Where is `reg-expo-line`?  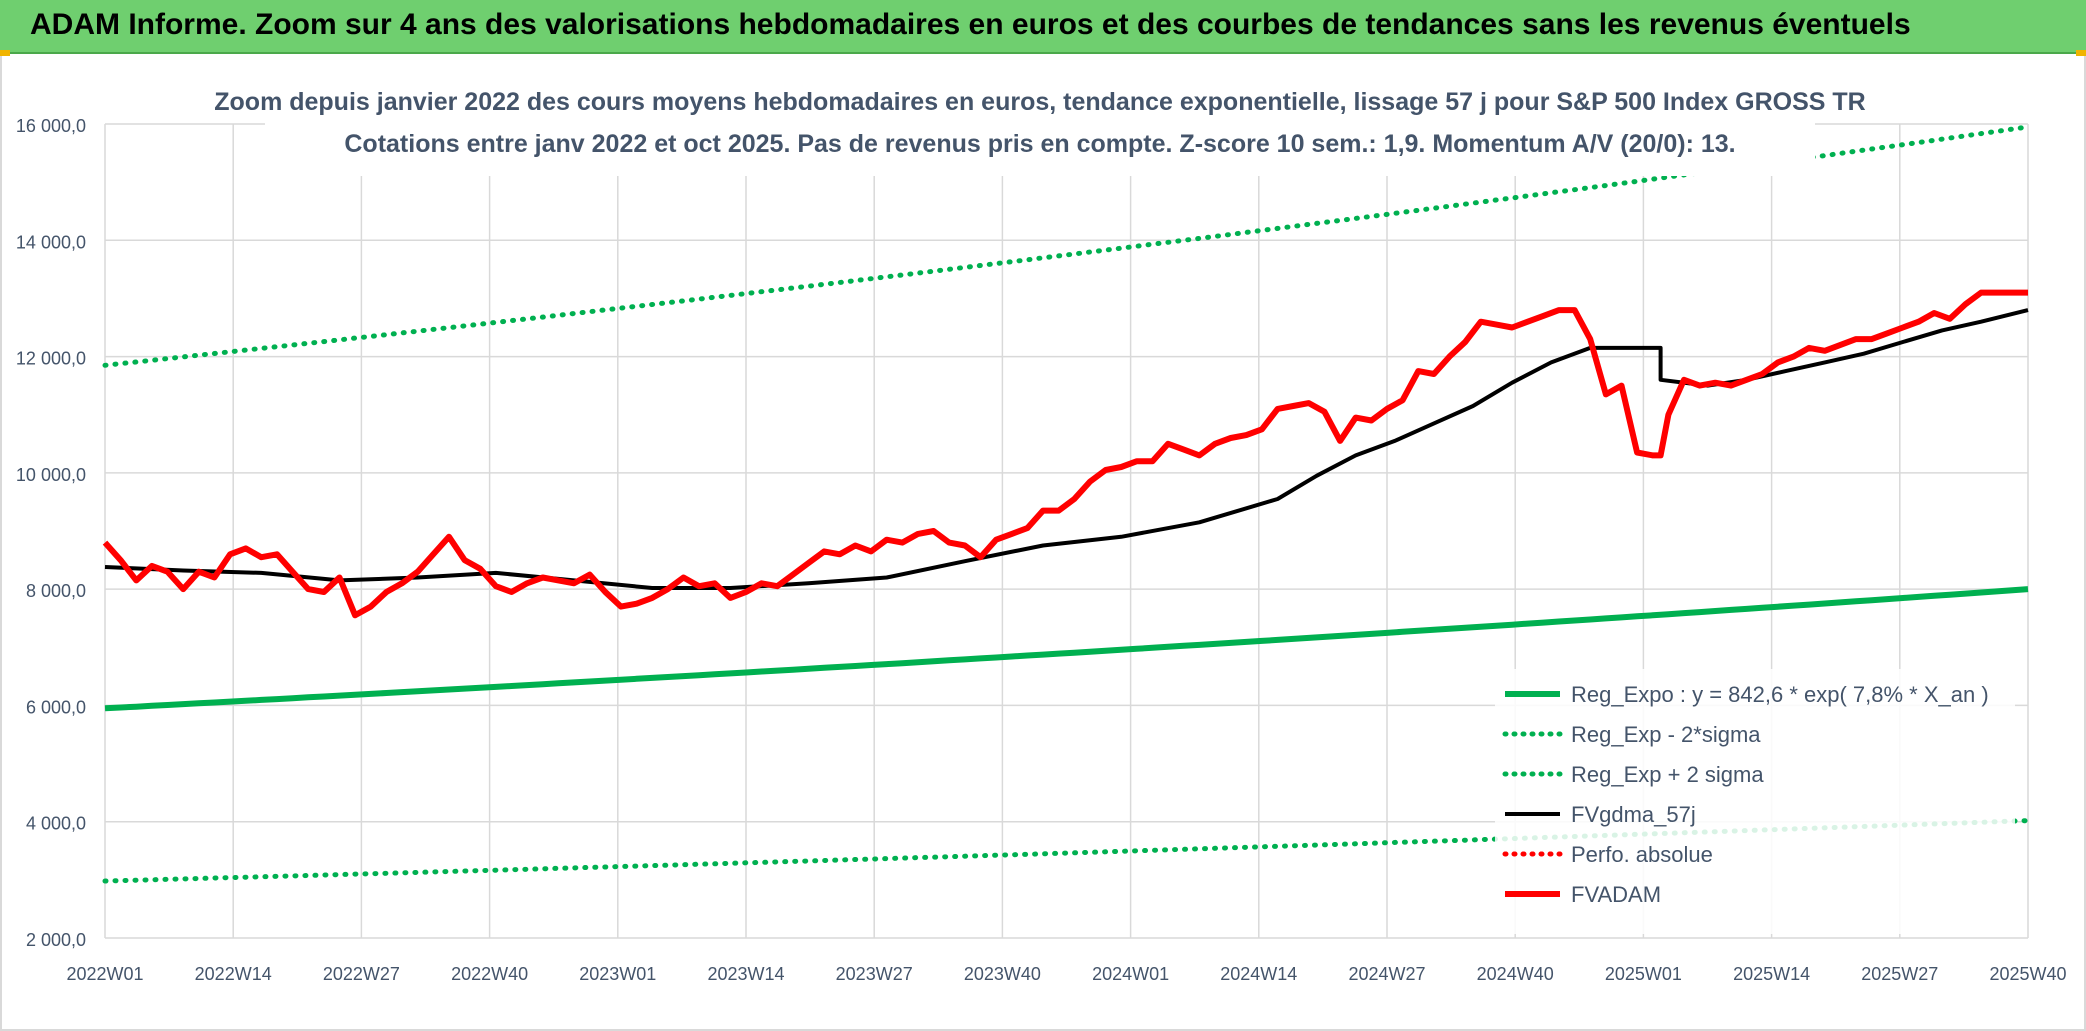
reg-expo-line is located at coordinates (1066, 649).